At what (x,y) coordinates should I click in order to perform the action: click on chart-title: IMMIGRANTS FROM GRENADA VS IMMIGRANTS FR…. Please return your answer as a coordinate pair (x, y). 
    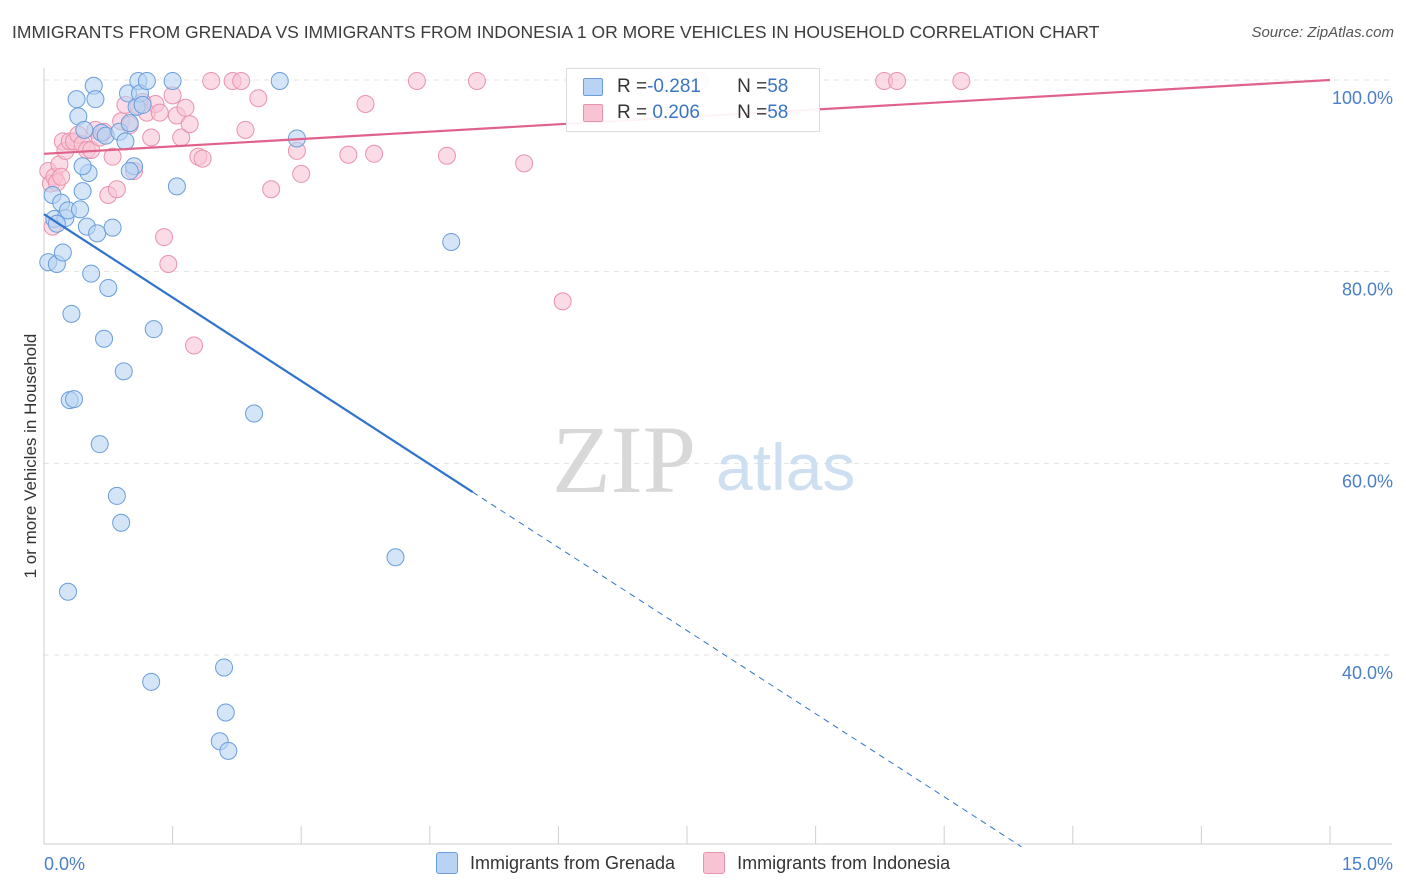
    Looking at the image, I should click on (556, 32).